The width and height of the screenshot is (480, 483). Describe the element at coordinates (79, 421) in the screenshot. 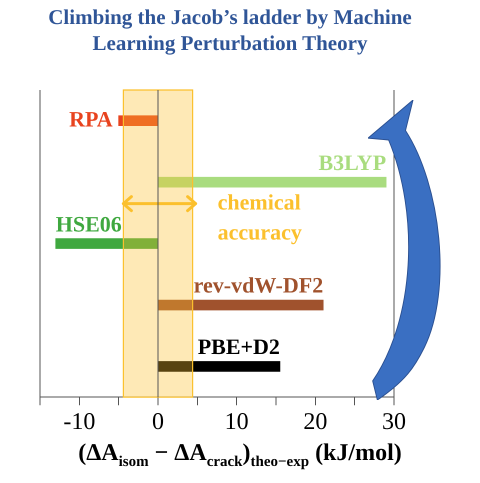

I see `x-tick-label: -10` at that location.